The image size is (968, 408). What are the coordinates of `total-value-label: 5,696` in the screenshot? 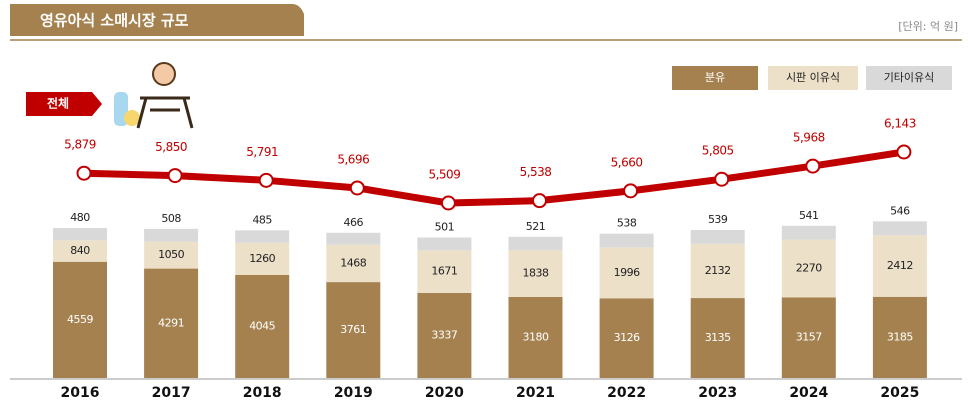 It's located at (353, 159).